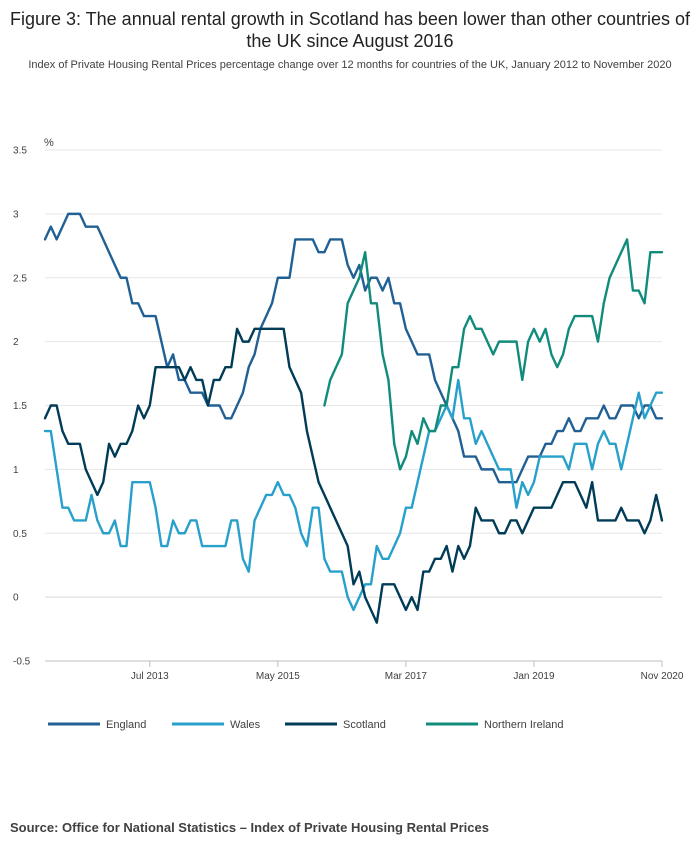  What do you see at coordinates (16, 598) in the screenshot?
I see `y-tick-label: 0` at bounding box center [16, 598].